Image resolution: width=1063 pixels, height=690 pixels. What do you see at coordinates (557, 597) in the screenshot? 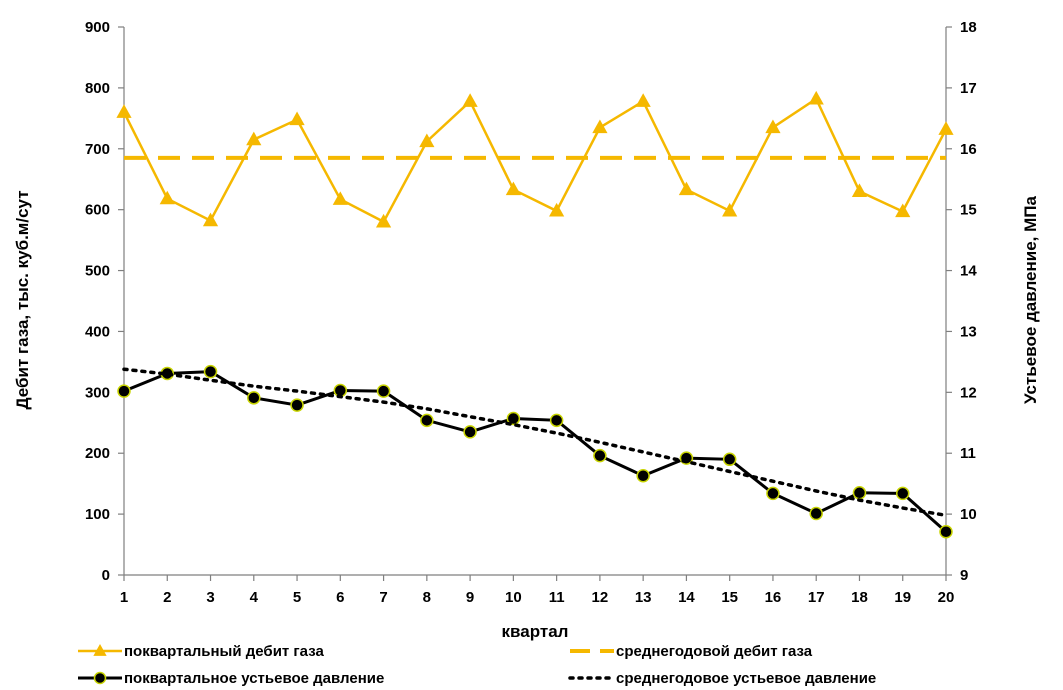
I see `x-tick-label: 11` at bounding box center [557, 597].